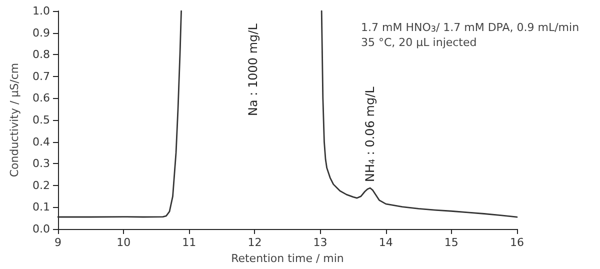 The image size is (600, 269). I want to click on x-tick-label: 12, so click(255, 242).